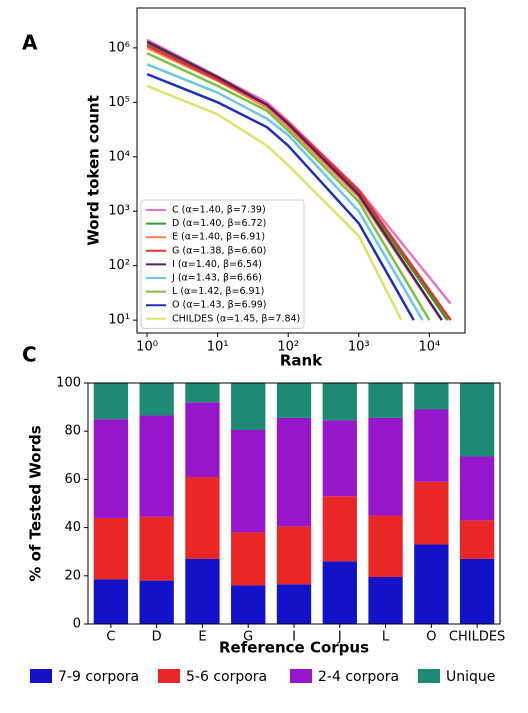 This screenshot has height=713, width=528. Describe the element at coordinates (431, 637) in the screenshot. I see `x-tick-label: O` at that location.